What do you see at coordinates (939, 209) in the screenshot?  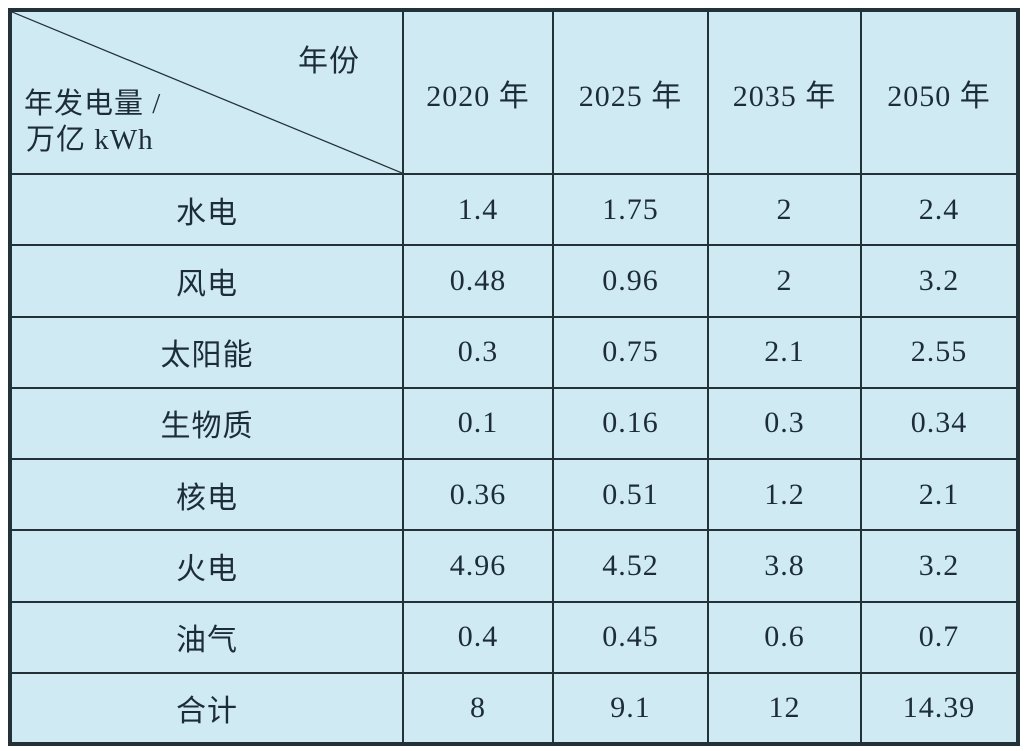 I see `table-cell: 2.4` at bounding box center [939, 209].